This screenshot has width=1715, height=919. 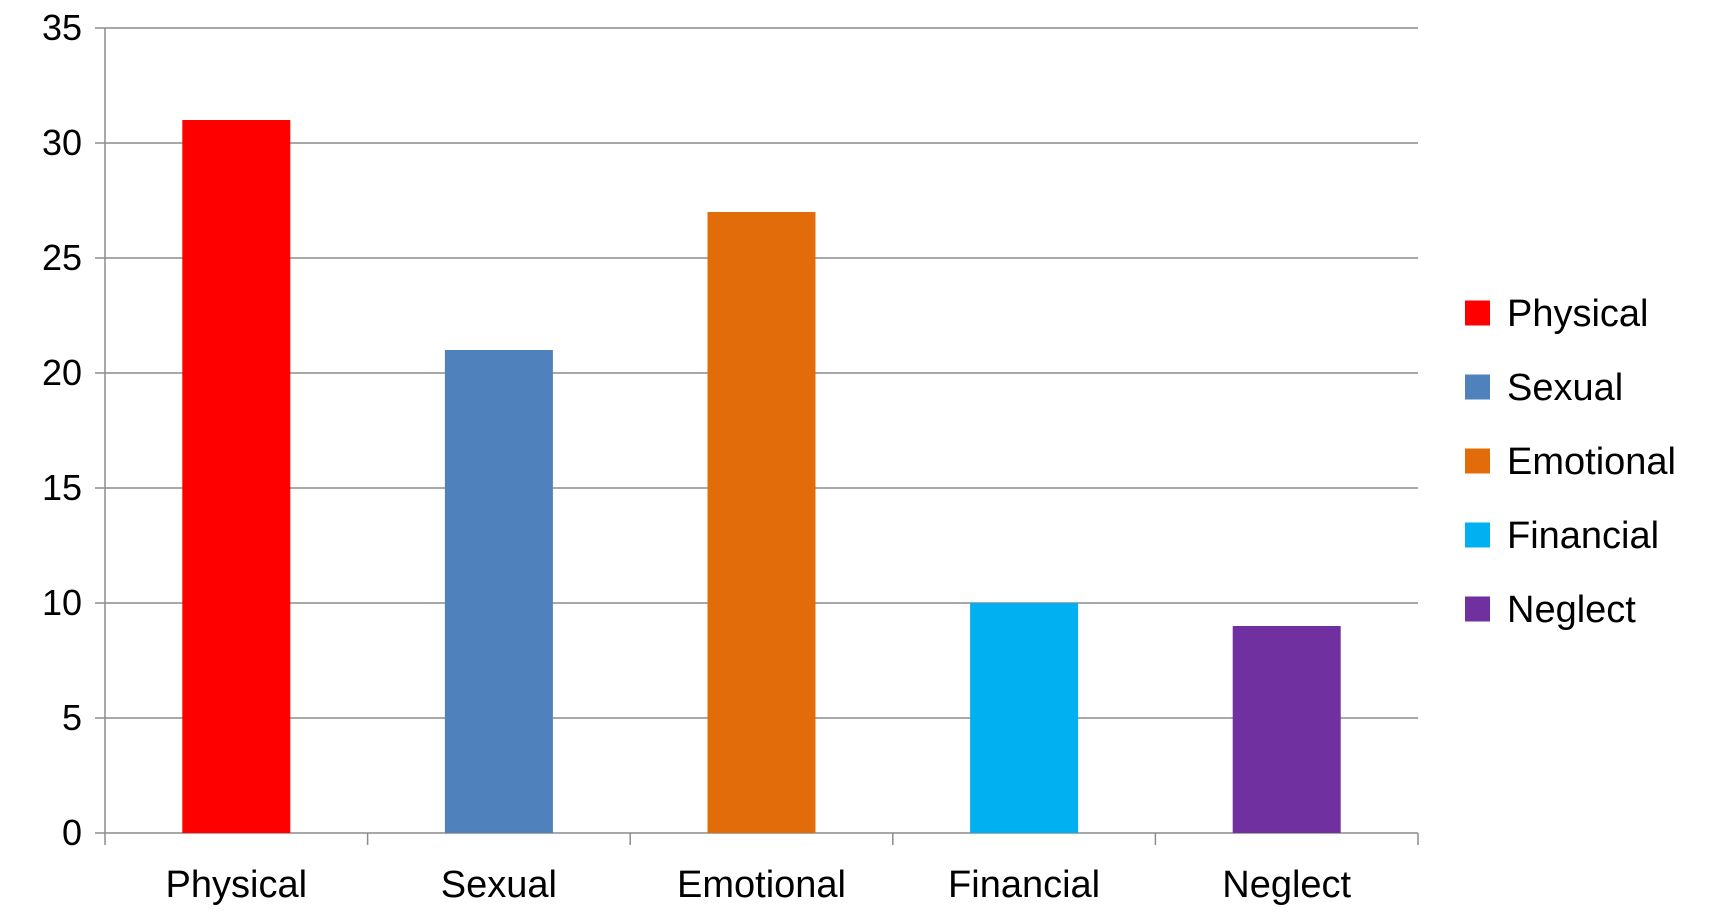 What do you see at coordinates (236, 476) in the screenshot?
I see `bar-physical` at bounding box center [236, 476].